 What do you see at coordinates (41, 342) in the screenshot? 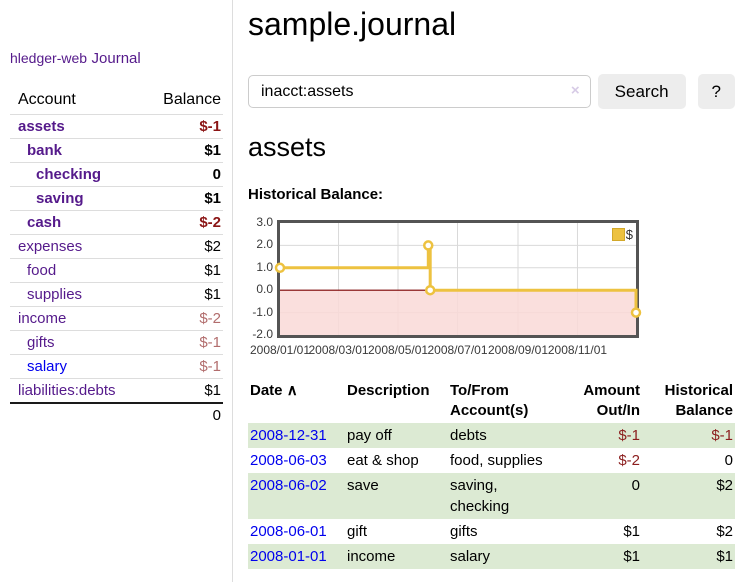
I see `sidebar-account-link: gifts` at bounding box center [41, 342].